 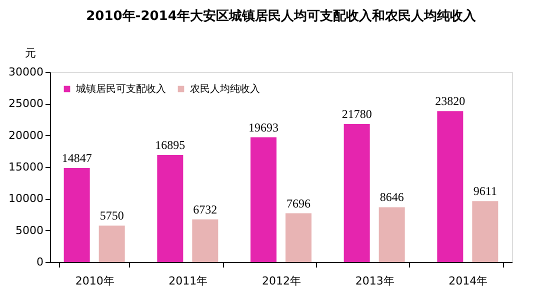 I want to click on data-label: 16895, so click(x=170, y=145).